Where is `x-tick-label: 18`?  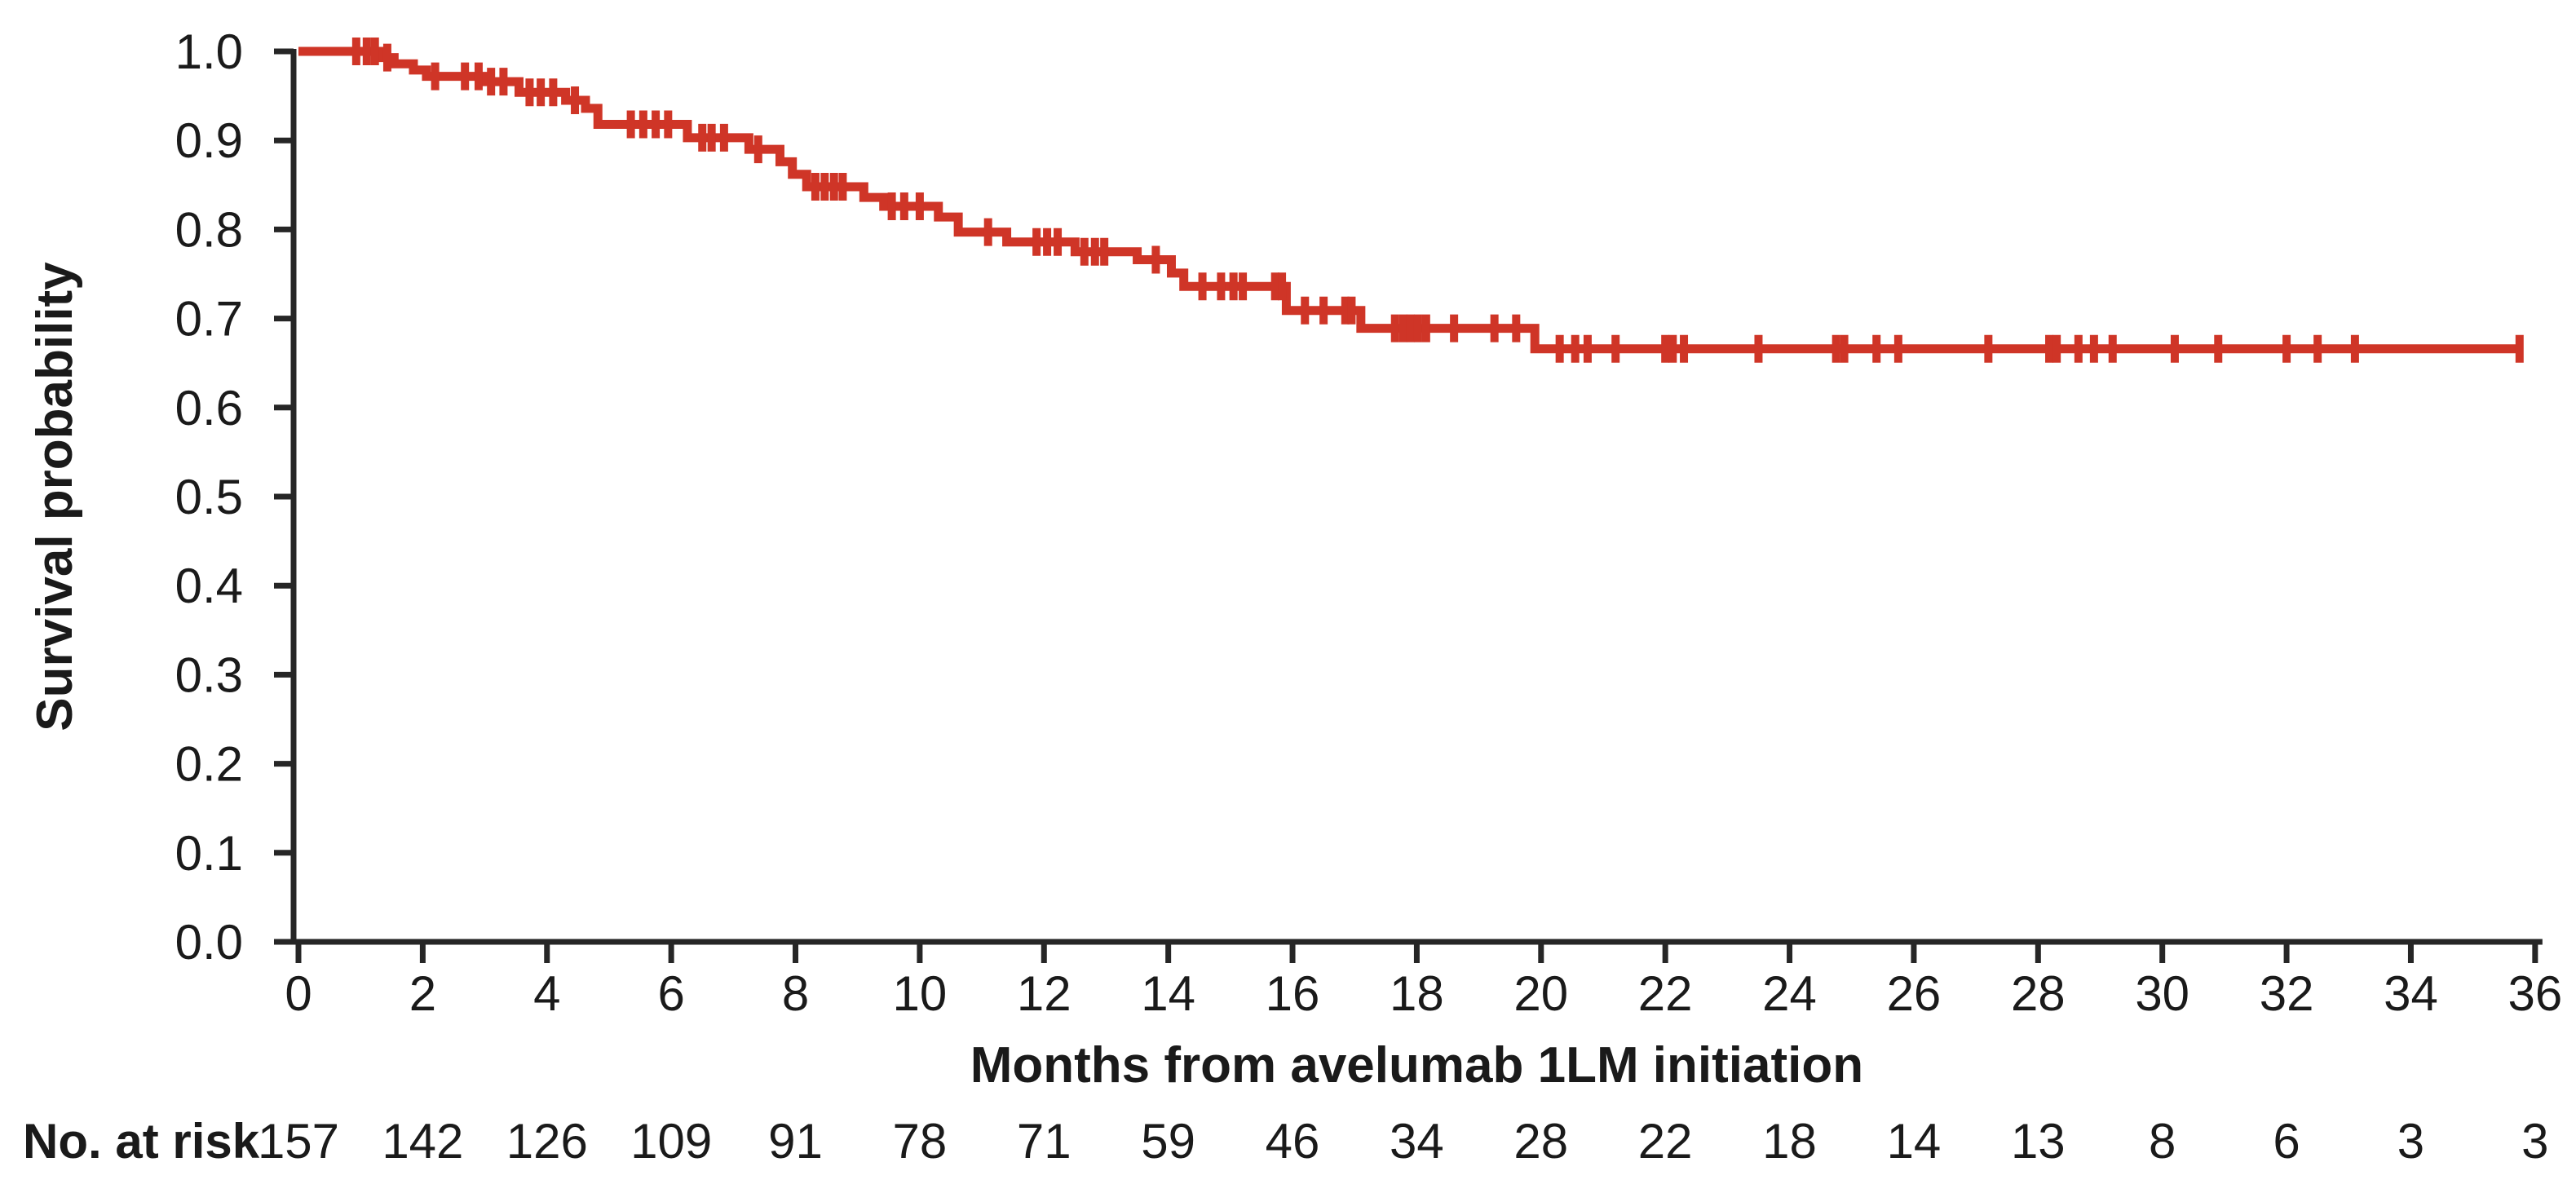
x-tick-label: 18 is located at coordinates (1417, 994).